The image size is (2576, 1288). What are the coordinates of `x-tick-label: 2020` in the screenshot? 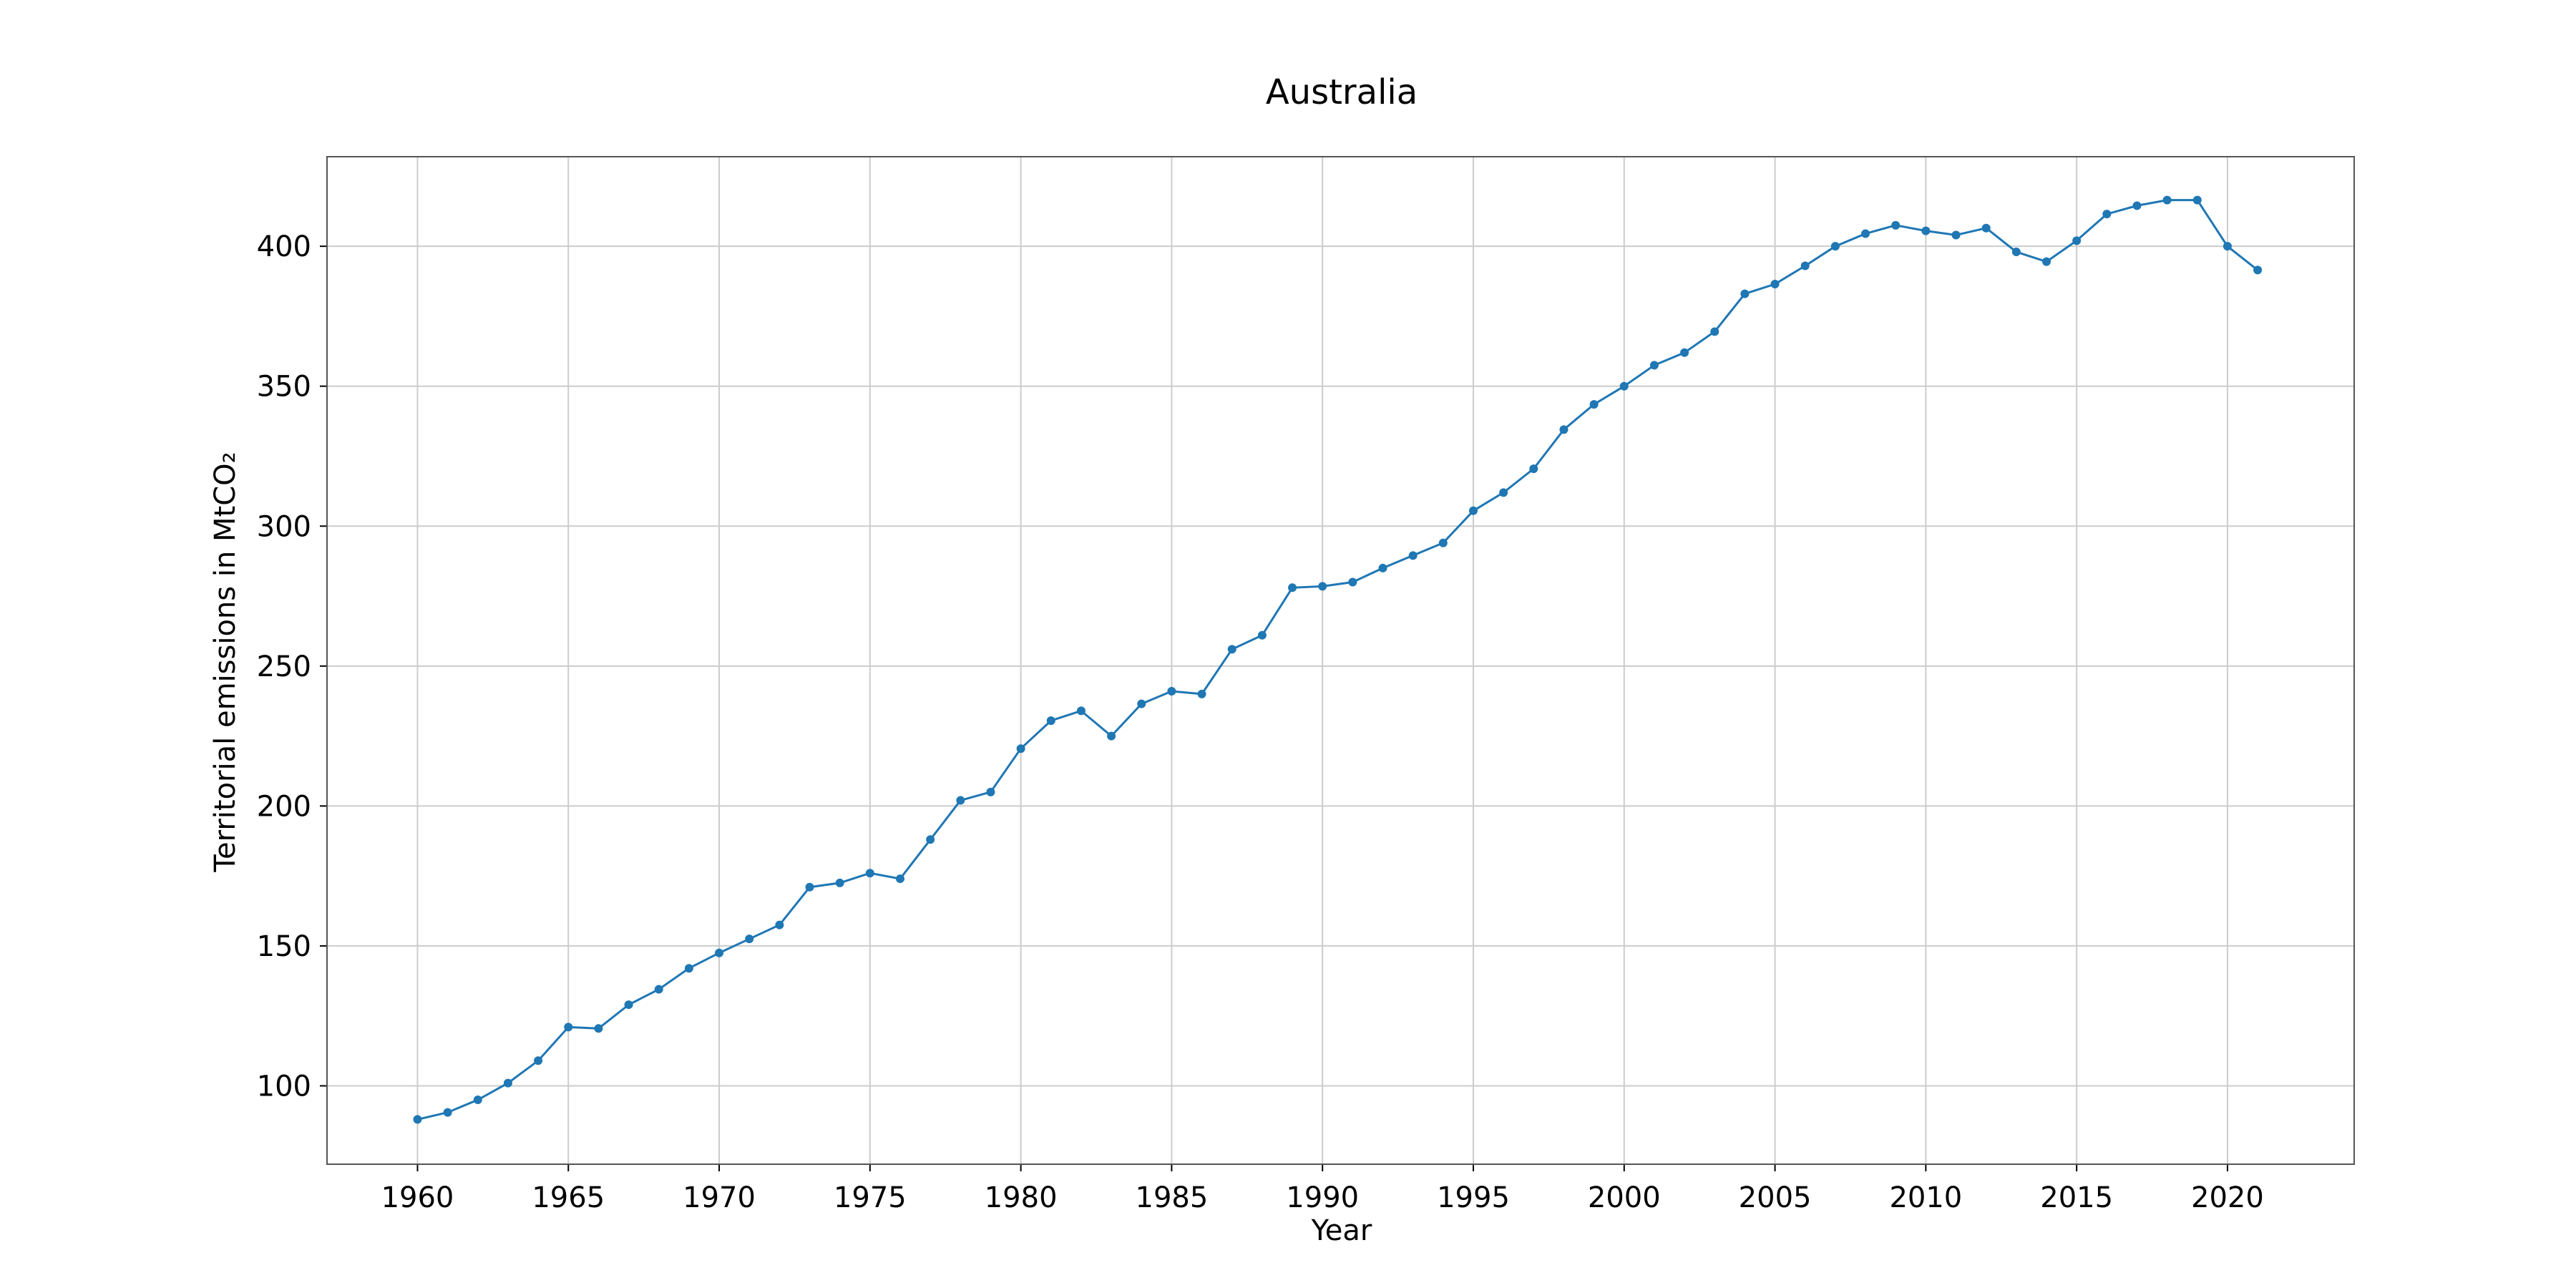 It's located at (2227, 1197).